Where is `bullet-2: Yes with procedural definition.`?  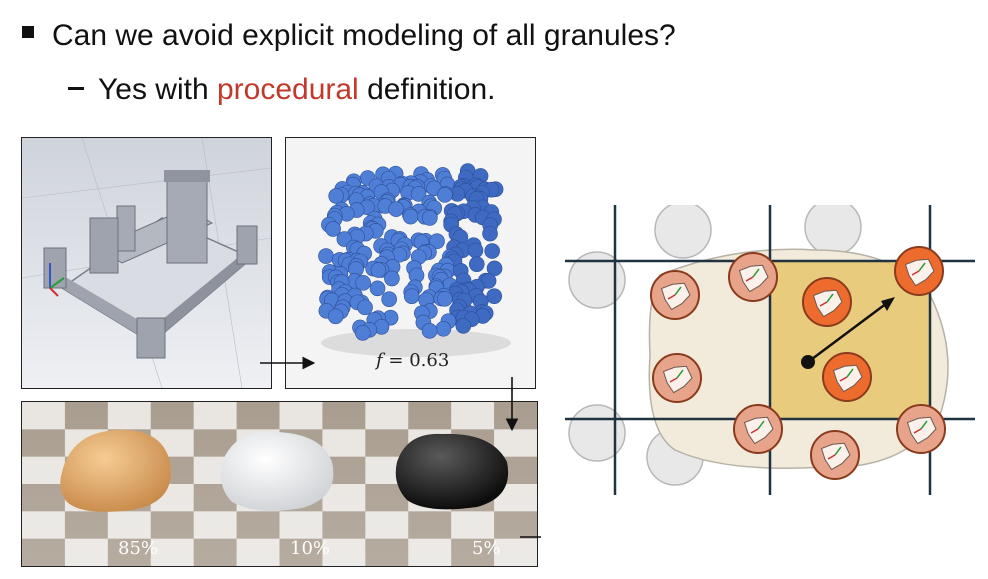
bullet-2: Yes with procedural definition. is located at coordinates (282, 90).